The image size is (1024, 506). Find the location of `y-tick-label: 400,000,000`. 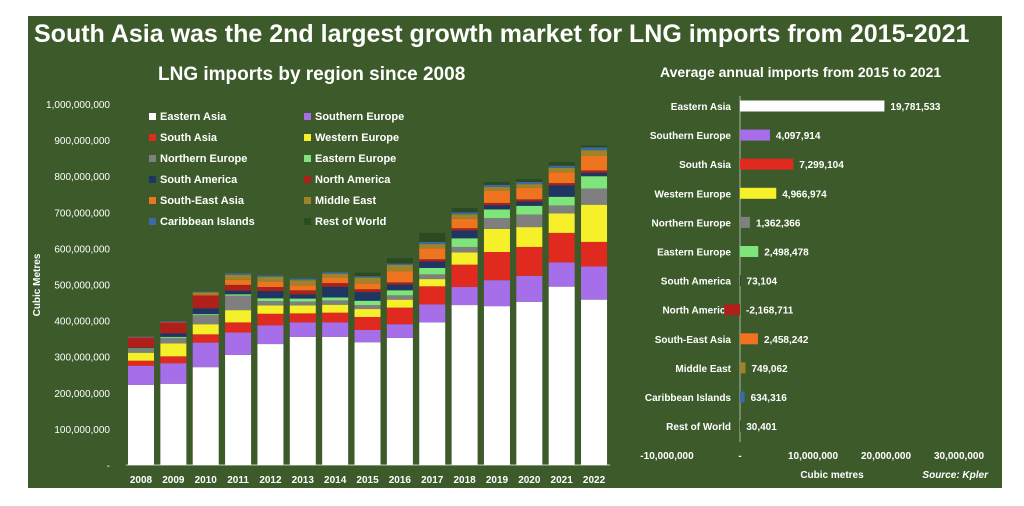

y-tick-label: 400,000,000 is located at coordinates (82, 322).